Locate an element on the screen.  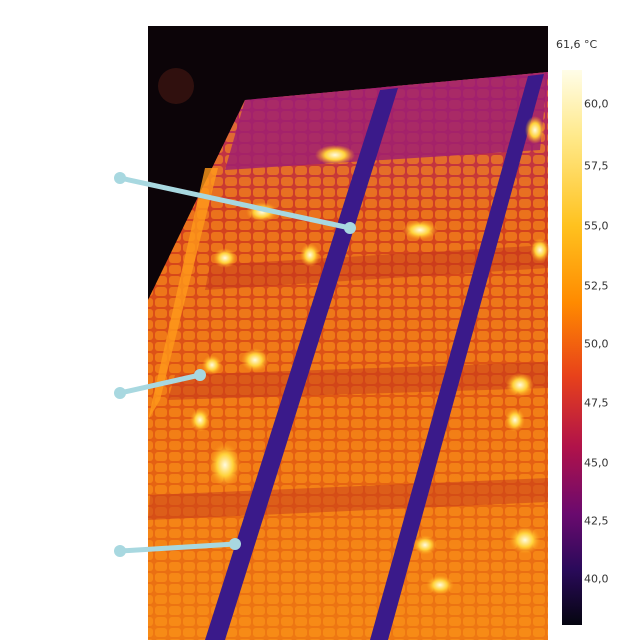
scale-tick-label: 50,0 is located at coordinates (596, 344).